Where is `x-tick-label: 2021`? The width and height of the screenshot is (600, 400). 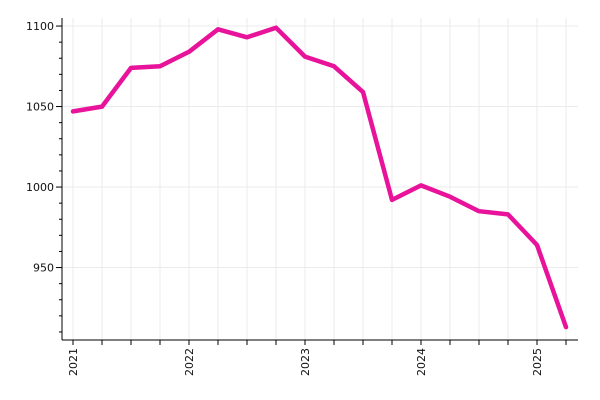 x-tick-label: 2021 is located at coordinates (73, 362).